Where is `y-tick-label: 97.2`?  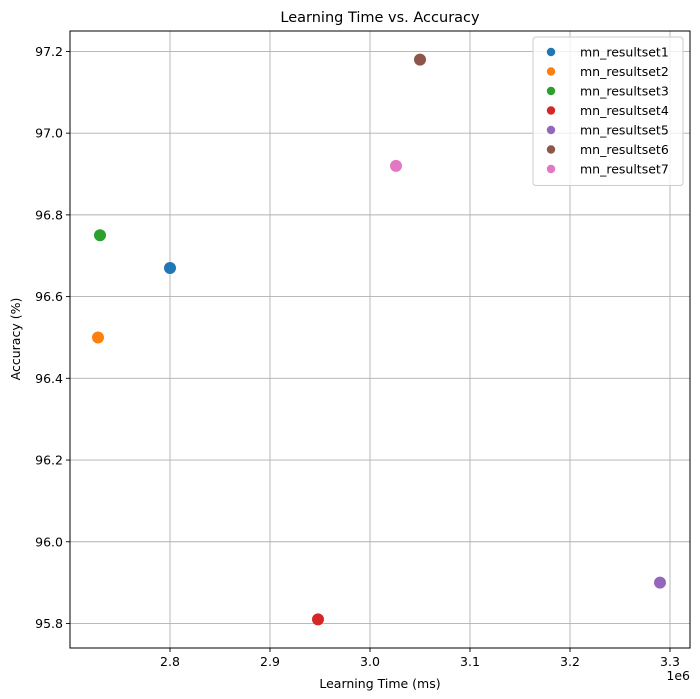 y-tick-label: 97.2 is located at coordinates (49, 51).